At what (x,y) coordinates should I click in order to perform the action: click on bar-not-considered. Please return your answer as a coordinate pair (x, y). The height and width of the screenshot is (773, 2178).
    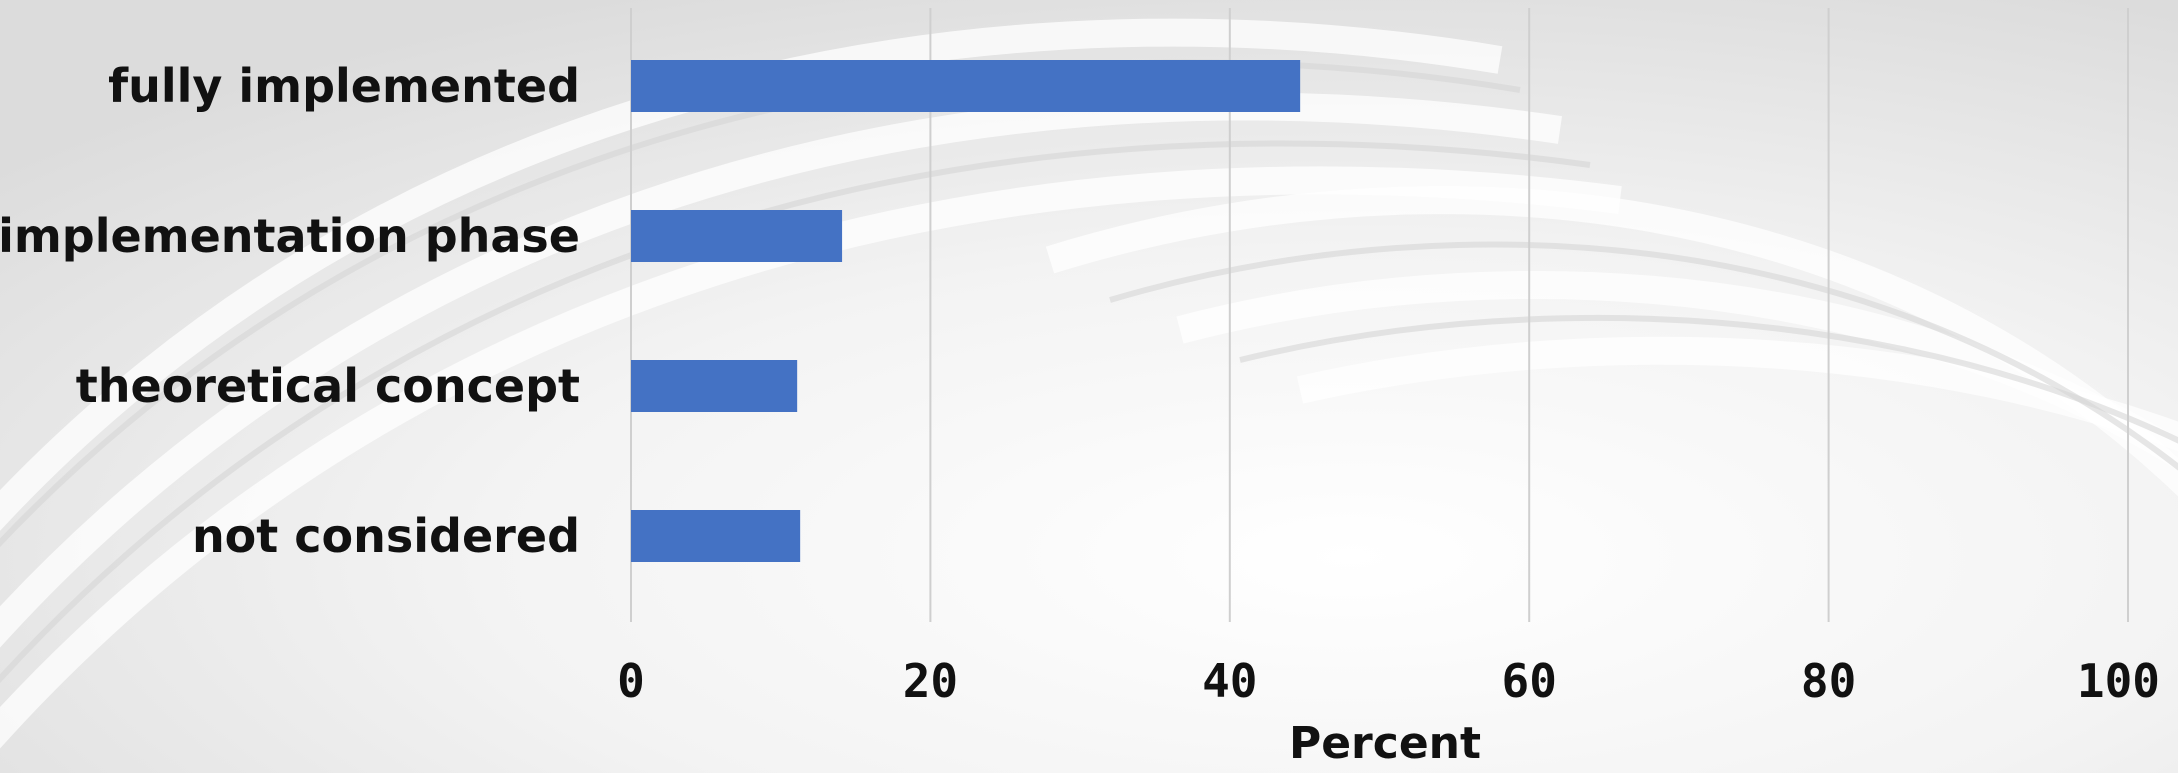
    Looking at the image, I should click on (716, 536).